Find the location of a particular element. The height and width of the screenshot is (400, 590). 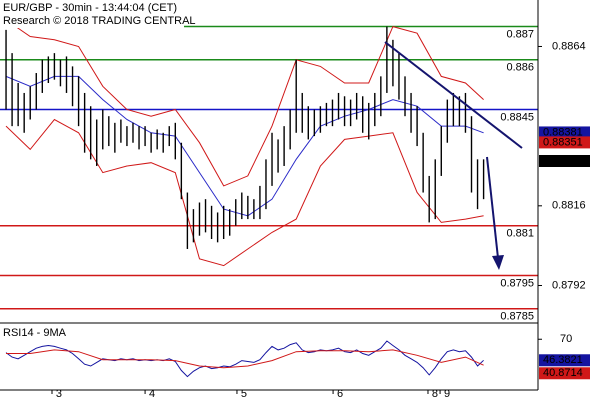

price-label: 0.88295 is located at coordinates (563, 161).